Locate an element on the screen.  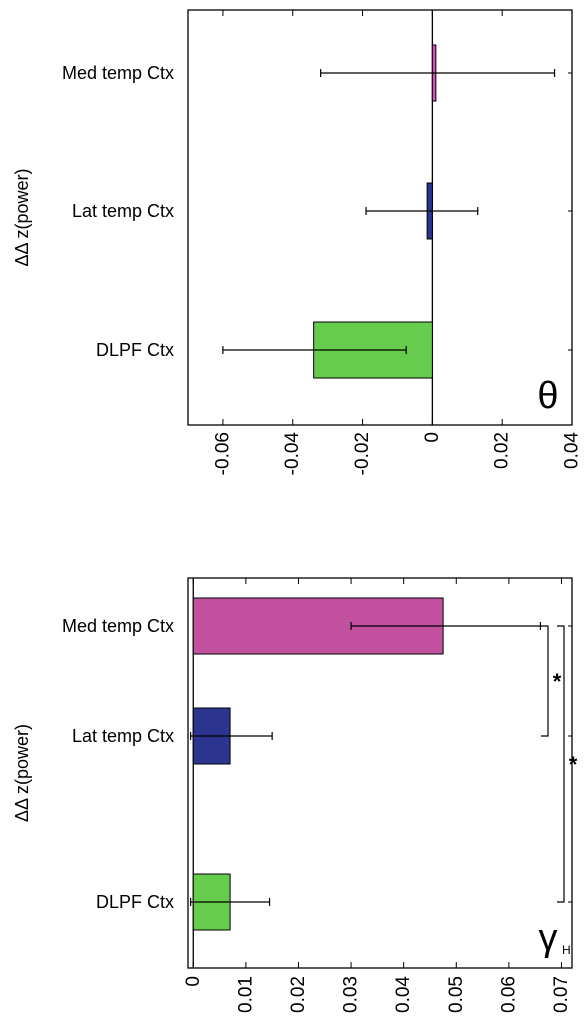
x-tick-label: 0.03 is located at coordinates (351, 994).